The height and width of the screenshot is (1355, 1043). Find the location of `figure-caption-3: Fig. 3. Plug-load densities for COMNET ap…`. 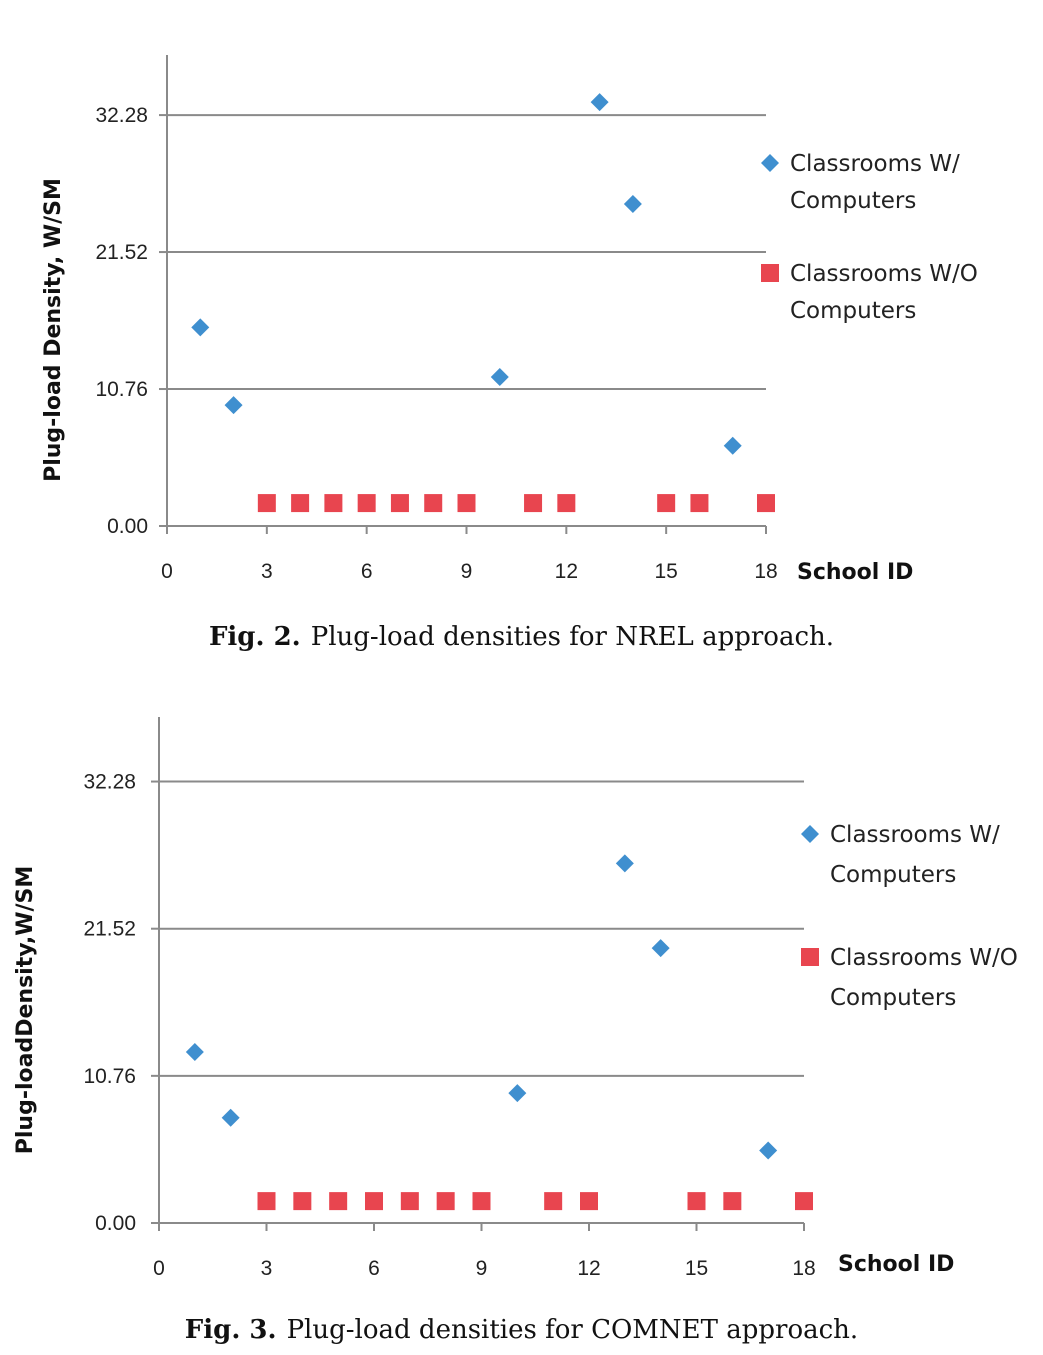

figure-caption-3: Fig. 3. Plug-load densities for COMNET ap… is located at coordinates (521, 1330).